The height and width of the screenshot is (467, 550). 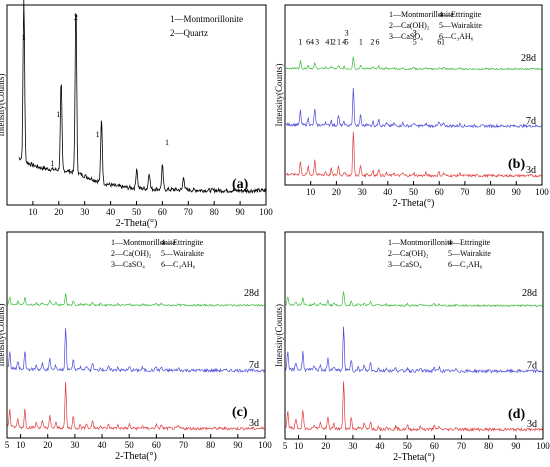 What do you see at coordinates (182, 242) in the screenshot?
I see `legend-item: 4—Ettringite` at bounding box center [182, 242].